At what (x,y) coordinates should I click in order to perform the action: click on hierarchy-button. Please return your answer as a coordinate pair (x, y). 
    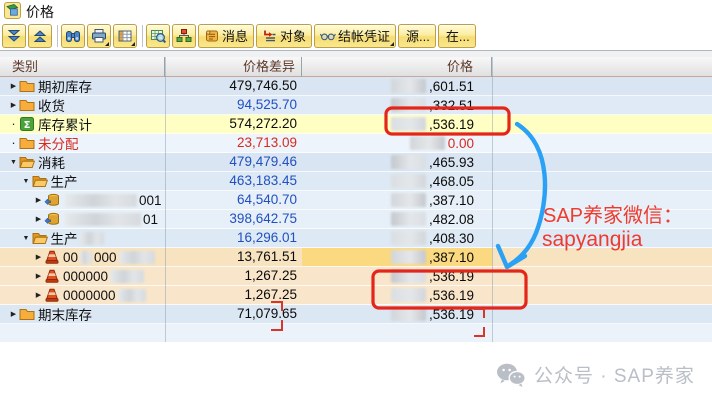
    Looking at the image, I should click on (184, 35).